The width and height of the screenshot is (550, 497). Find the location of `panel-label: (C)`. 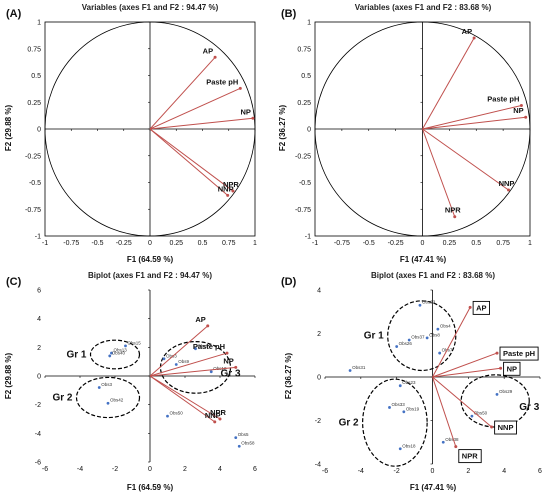

panel-label: (C) is located at coordinates (14, 282).